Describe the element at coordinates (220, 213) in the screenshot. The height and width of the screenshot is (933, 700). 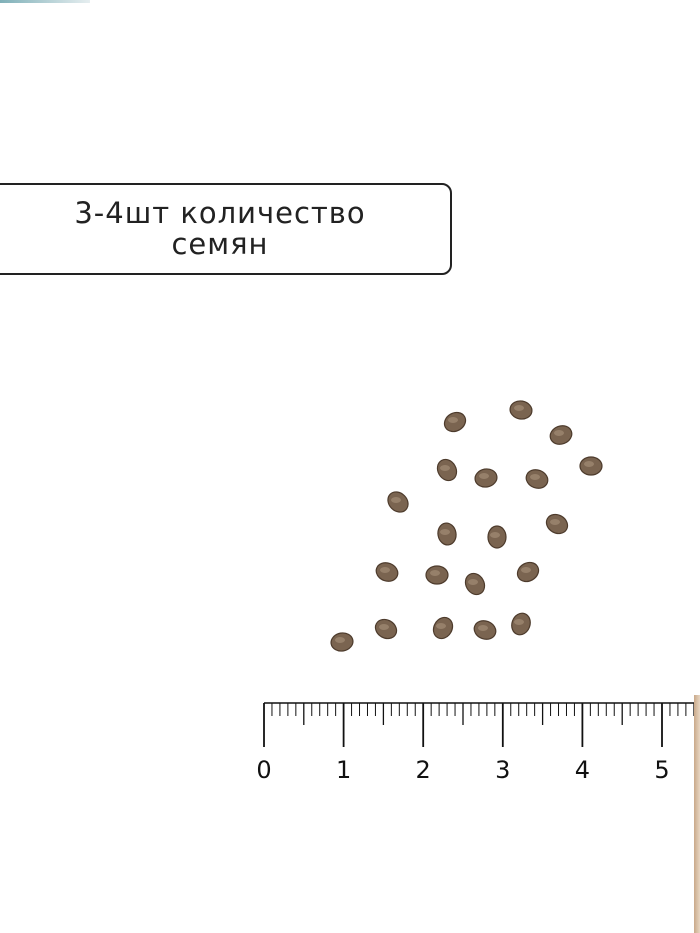
I see `label-line-1: 3-4шт количество` at that location.